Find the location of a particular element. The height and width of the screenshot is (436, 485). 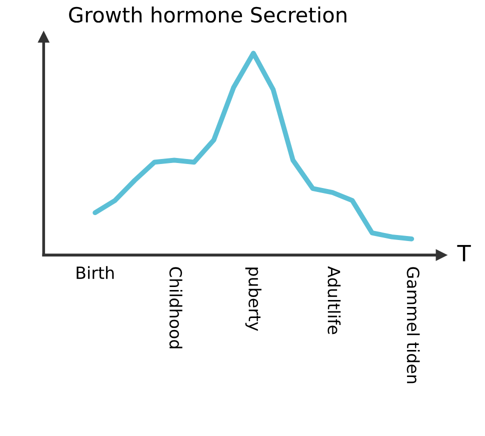

x-tick-label: Childhood is located at coordinates (175, 307).